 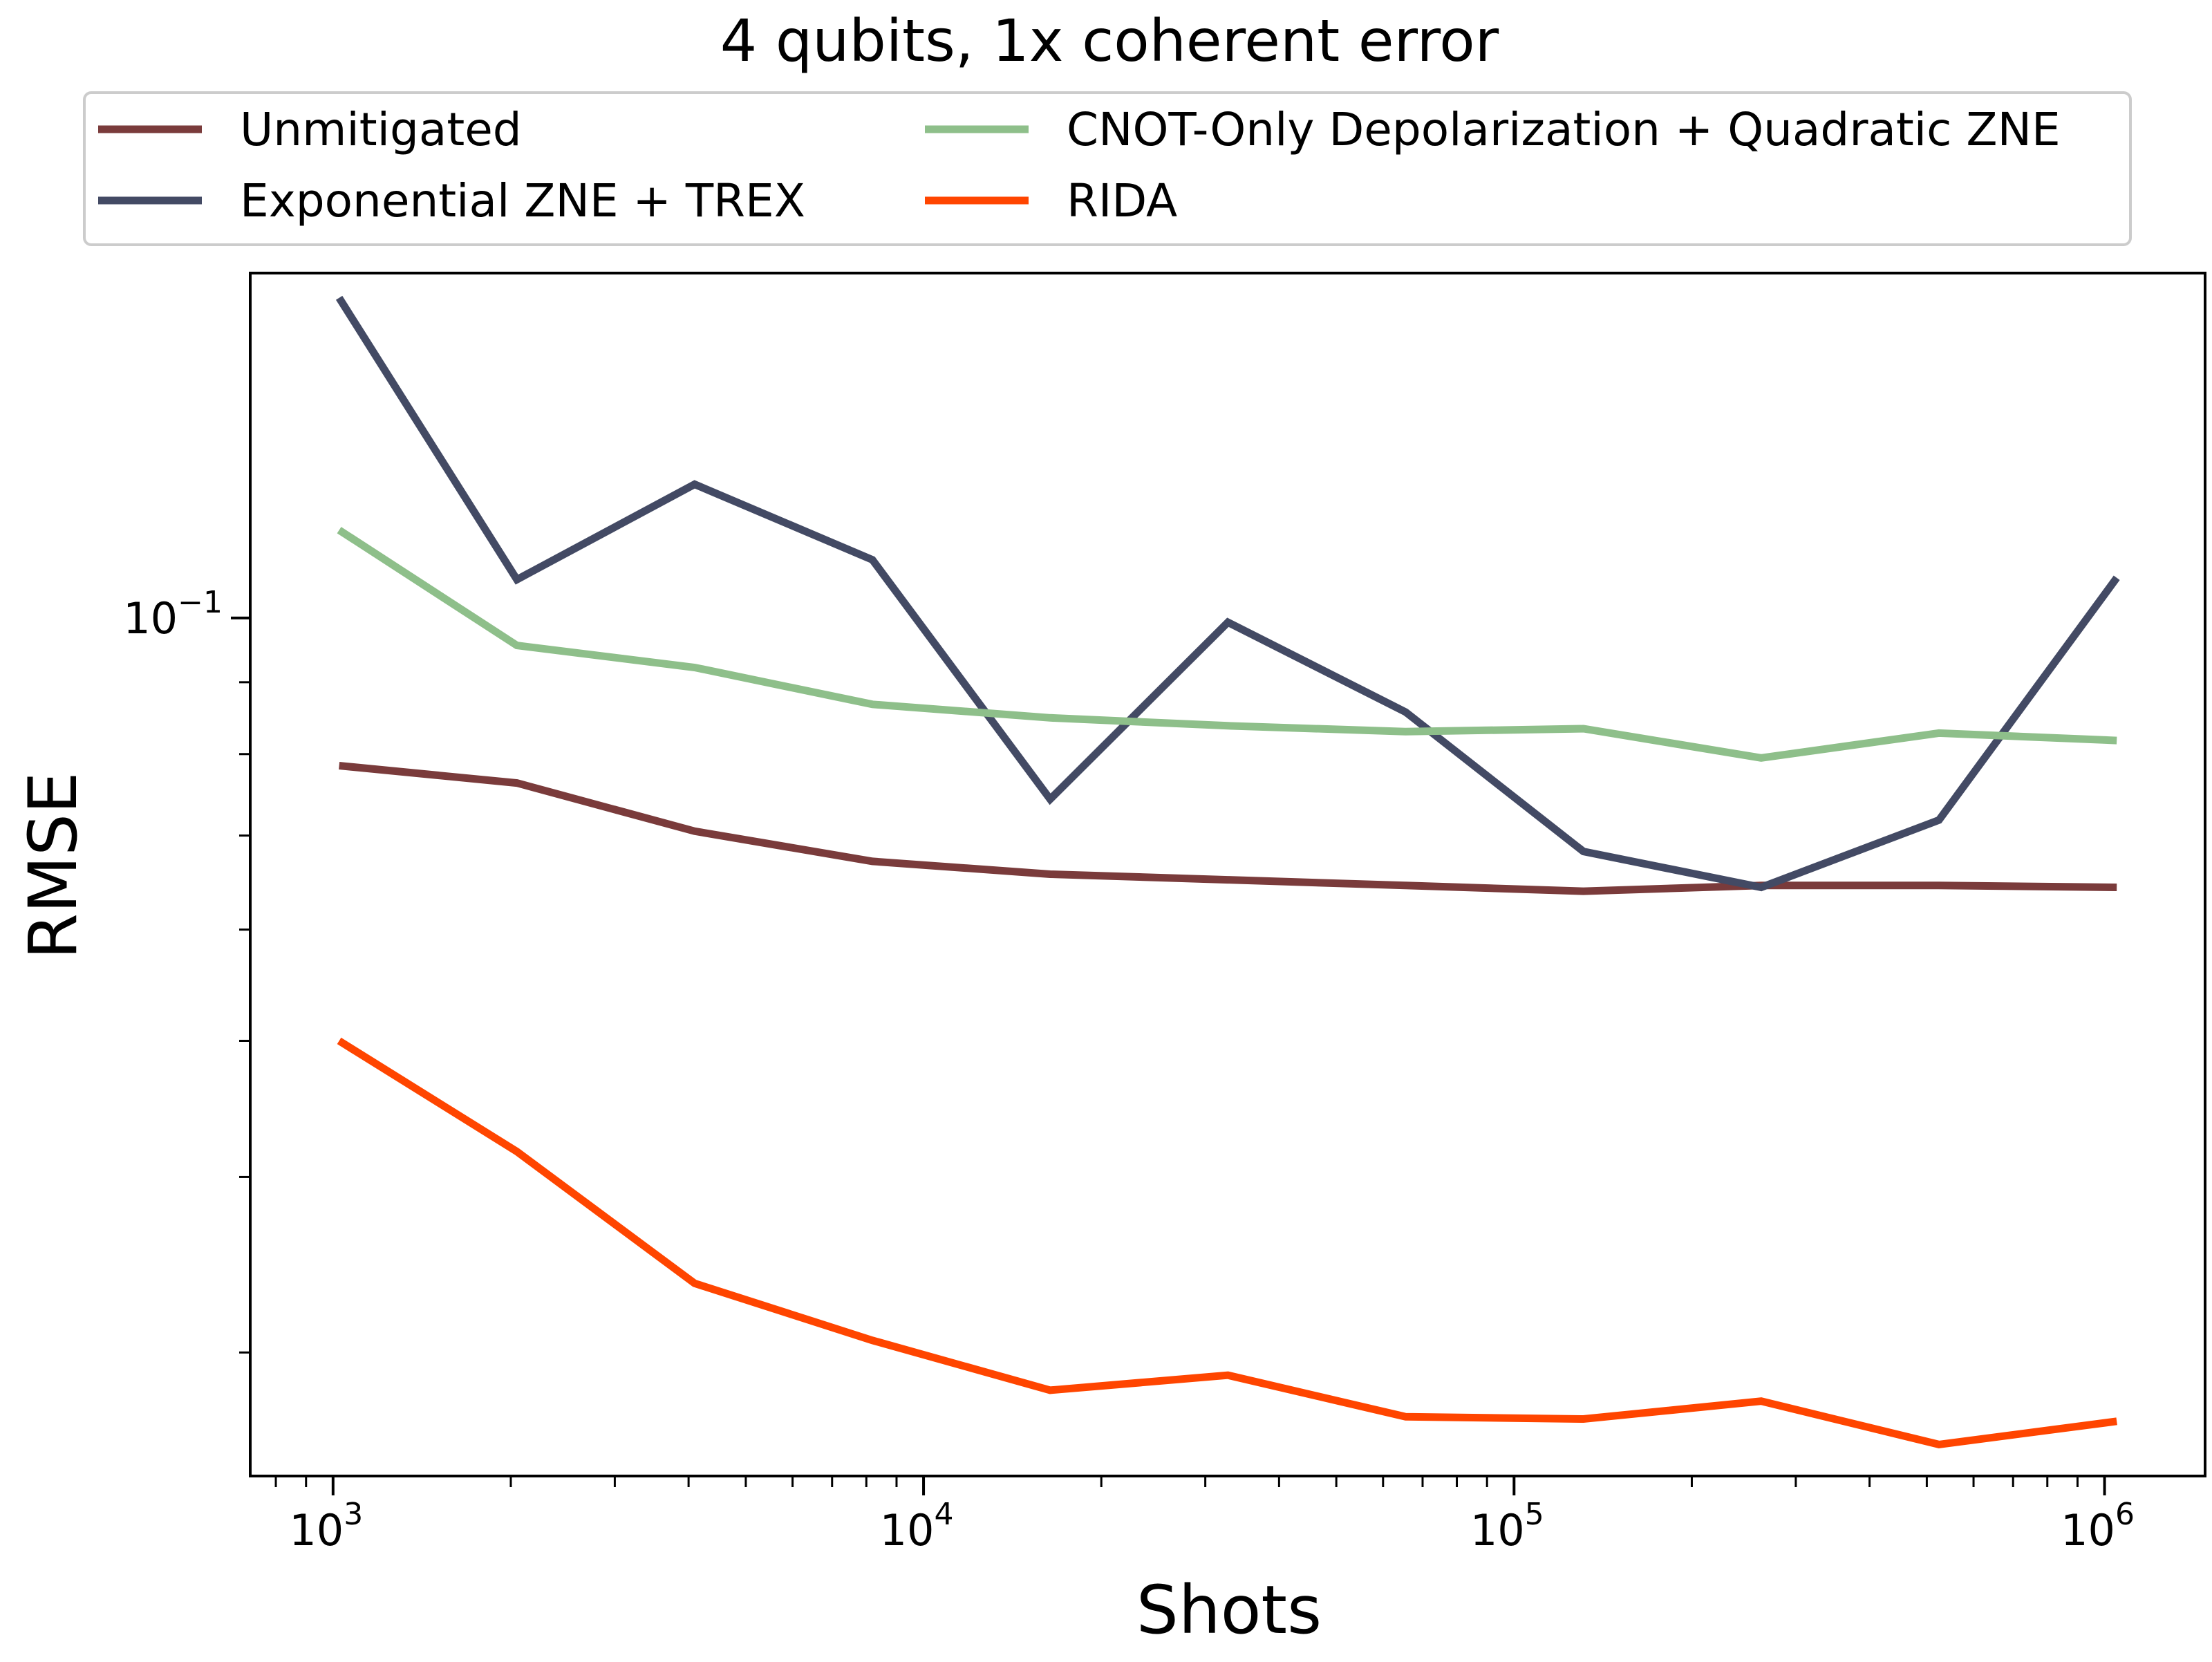 What do you see at coordinates (1110, 41) in the screenshot?
I see `chart-title: 4 qubits, 1x coherent error` at bounding box center [1110, 41].